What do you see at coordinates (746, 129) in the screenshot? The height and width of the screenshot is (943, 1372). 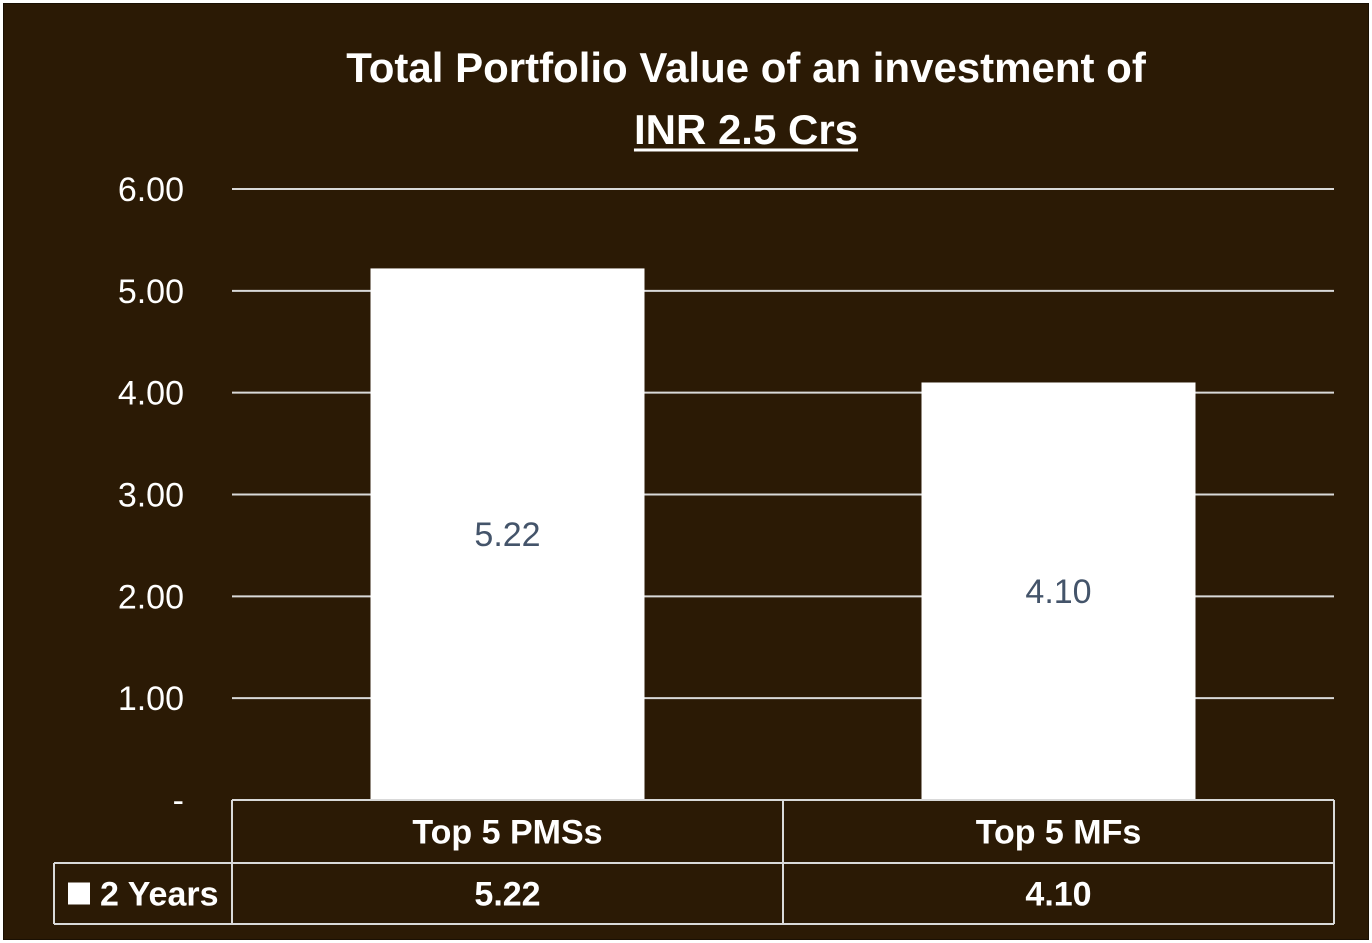 I see `chart-title-line2: INR 2.5 Crs` at bounding box center [746, 129].